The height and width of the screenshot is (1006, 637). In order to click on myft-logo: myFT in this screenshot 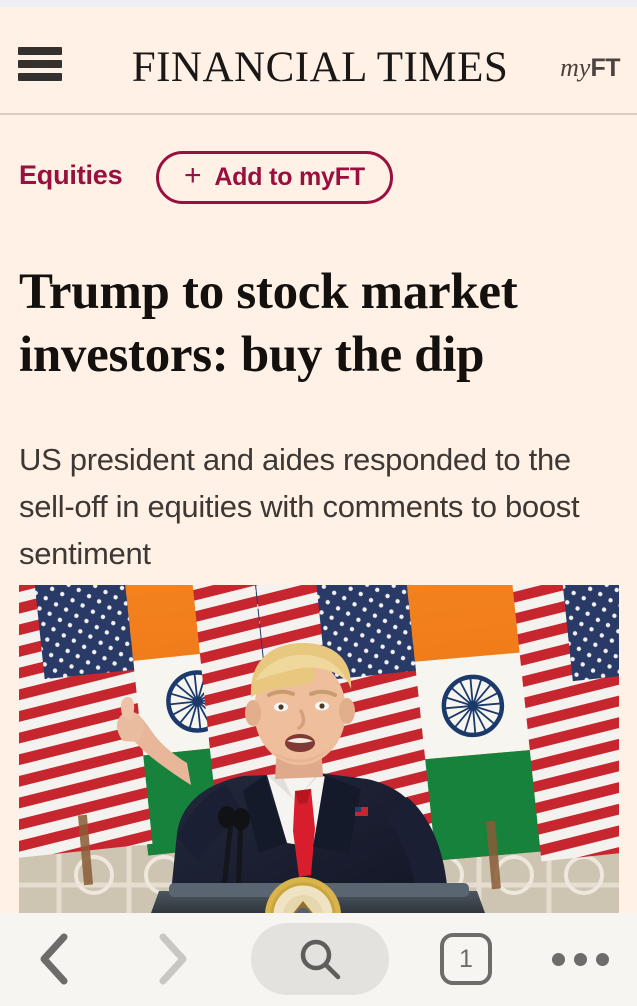, I will do `click(590, 67)`.